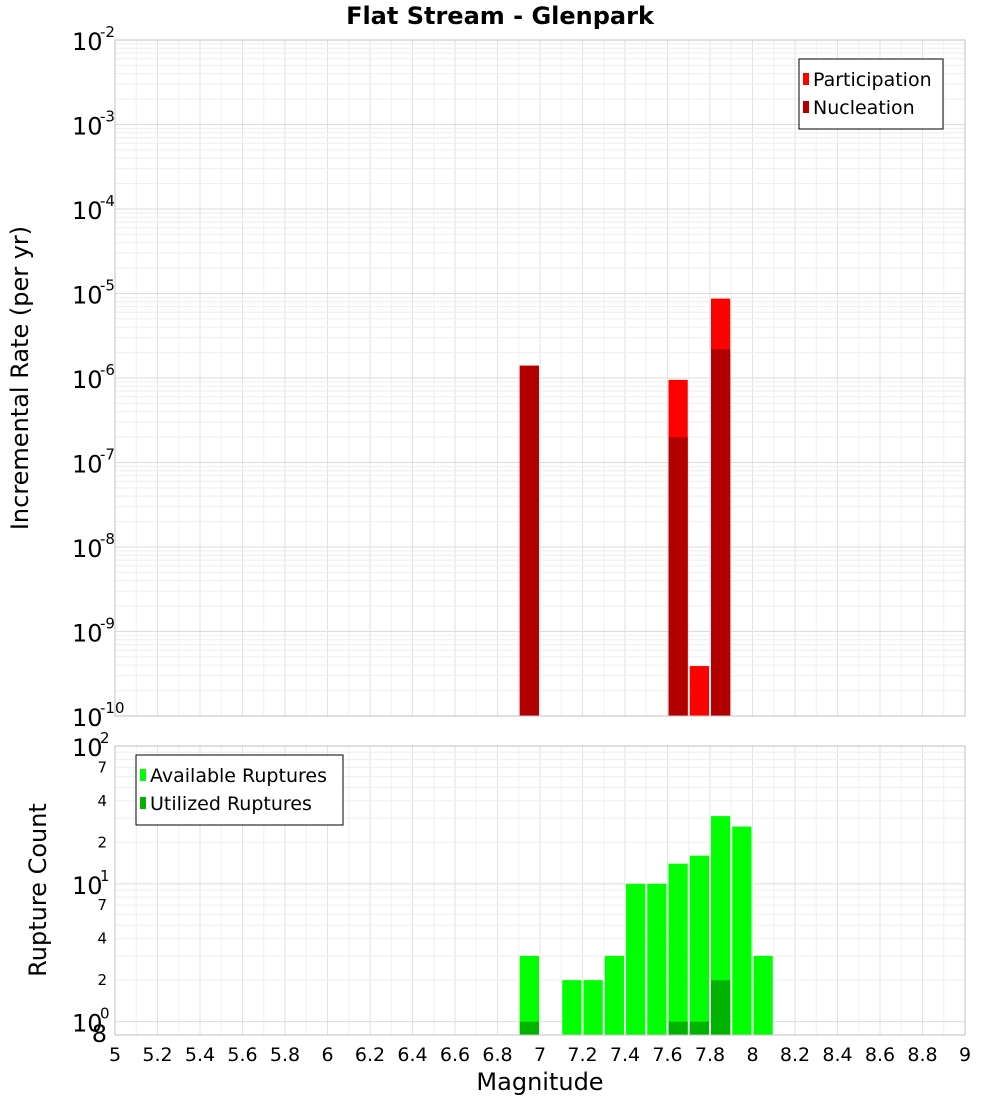 The height and width of the screenshot is (1100, 1000). Describe the element at coordinates (880, 1055) in the screenshot. I see `x-tick-label: 8.6` at that location.